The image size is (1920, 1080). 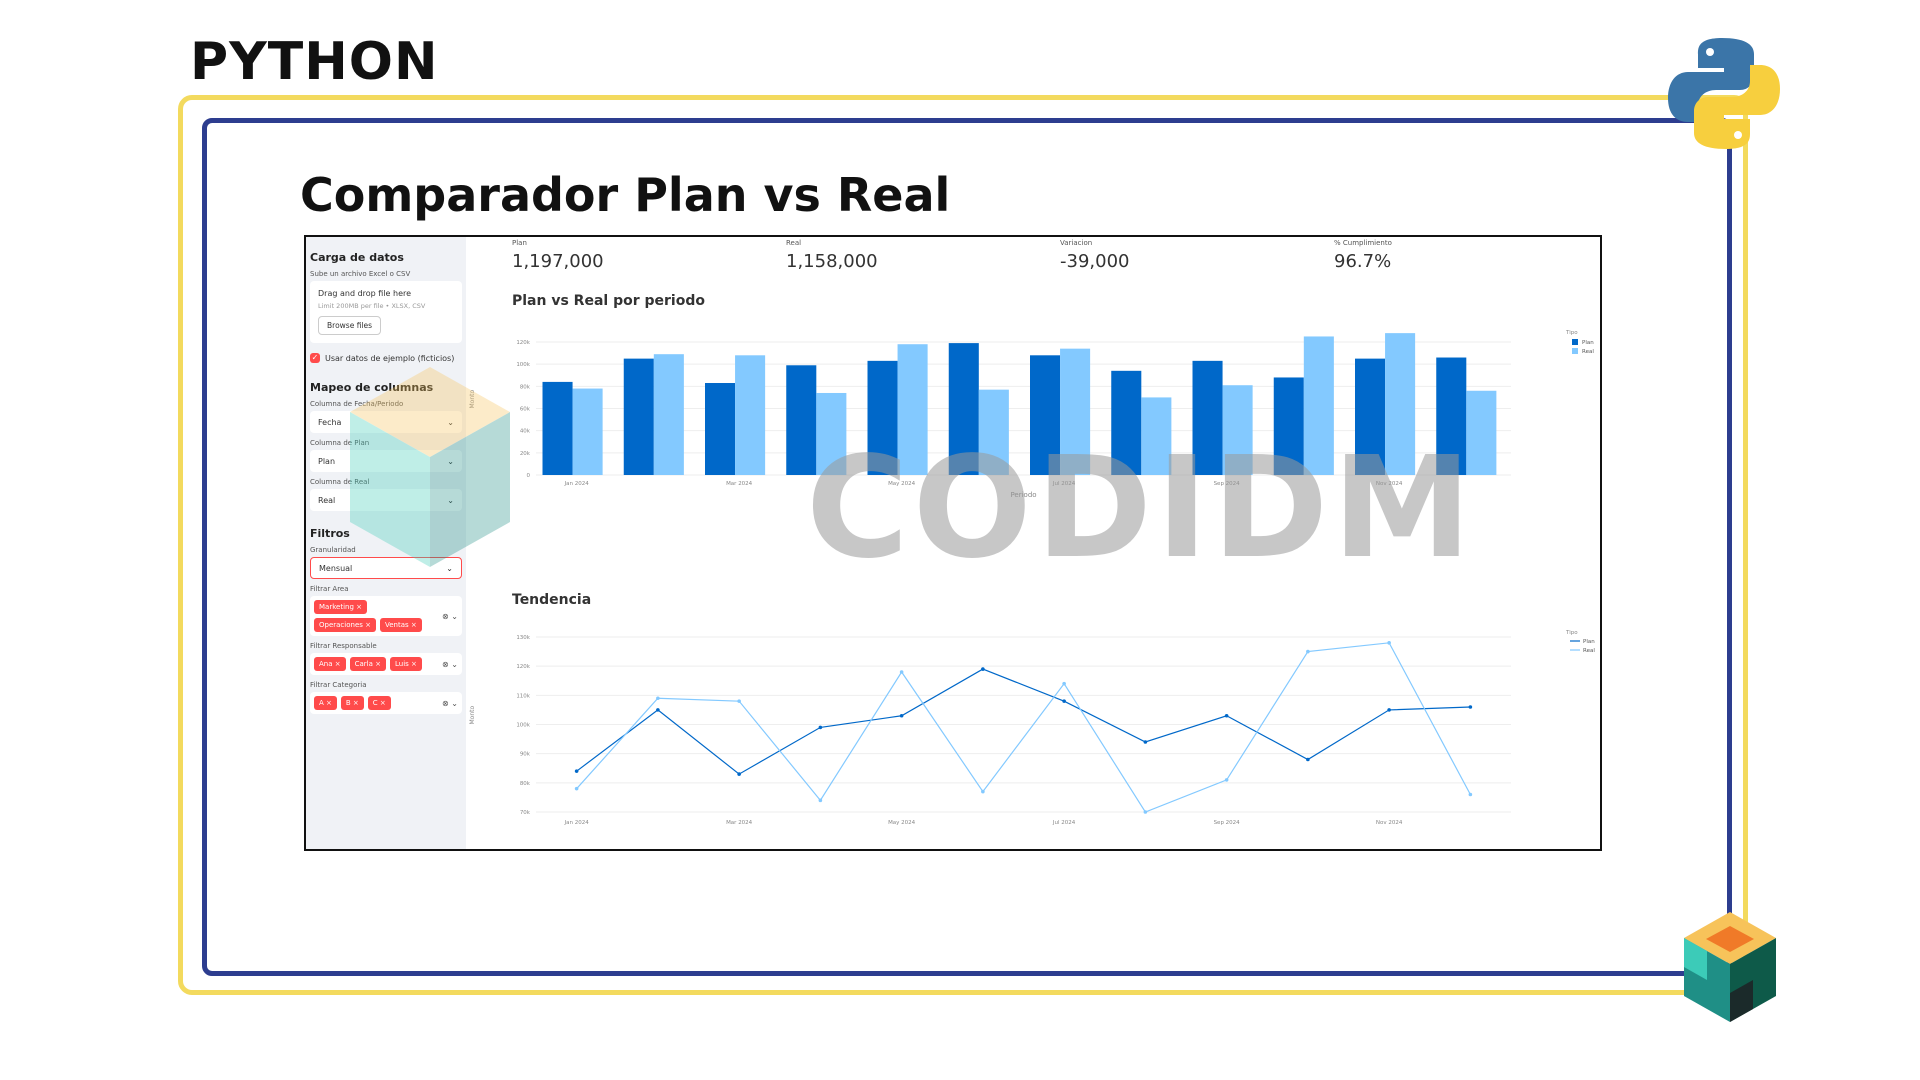 I want to click on sample-data-checkbox: ✓ Usar datos de ejemplo (ficticios), so click(x=386, y=358).